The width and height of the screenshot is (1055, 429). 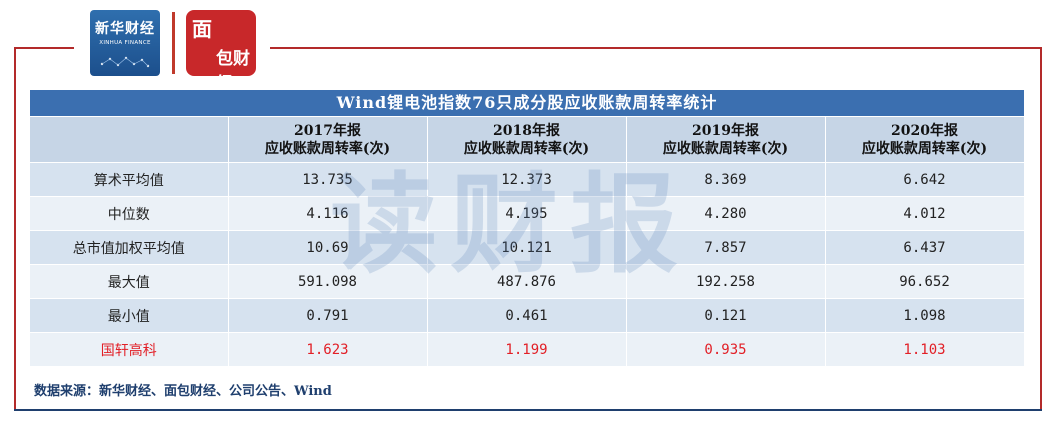 What do you see at coordinates (925, 281) in the screenshot?
I see `table-cell: 96.652` at bounding box center [925, 281].